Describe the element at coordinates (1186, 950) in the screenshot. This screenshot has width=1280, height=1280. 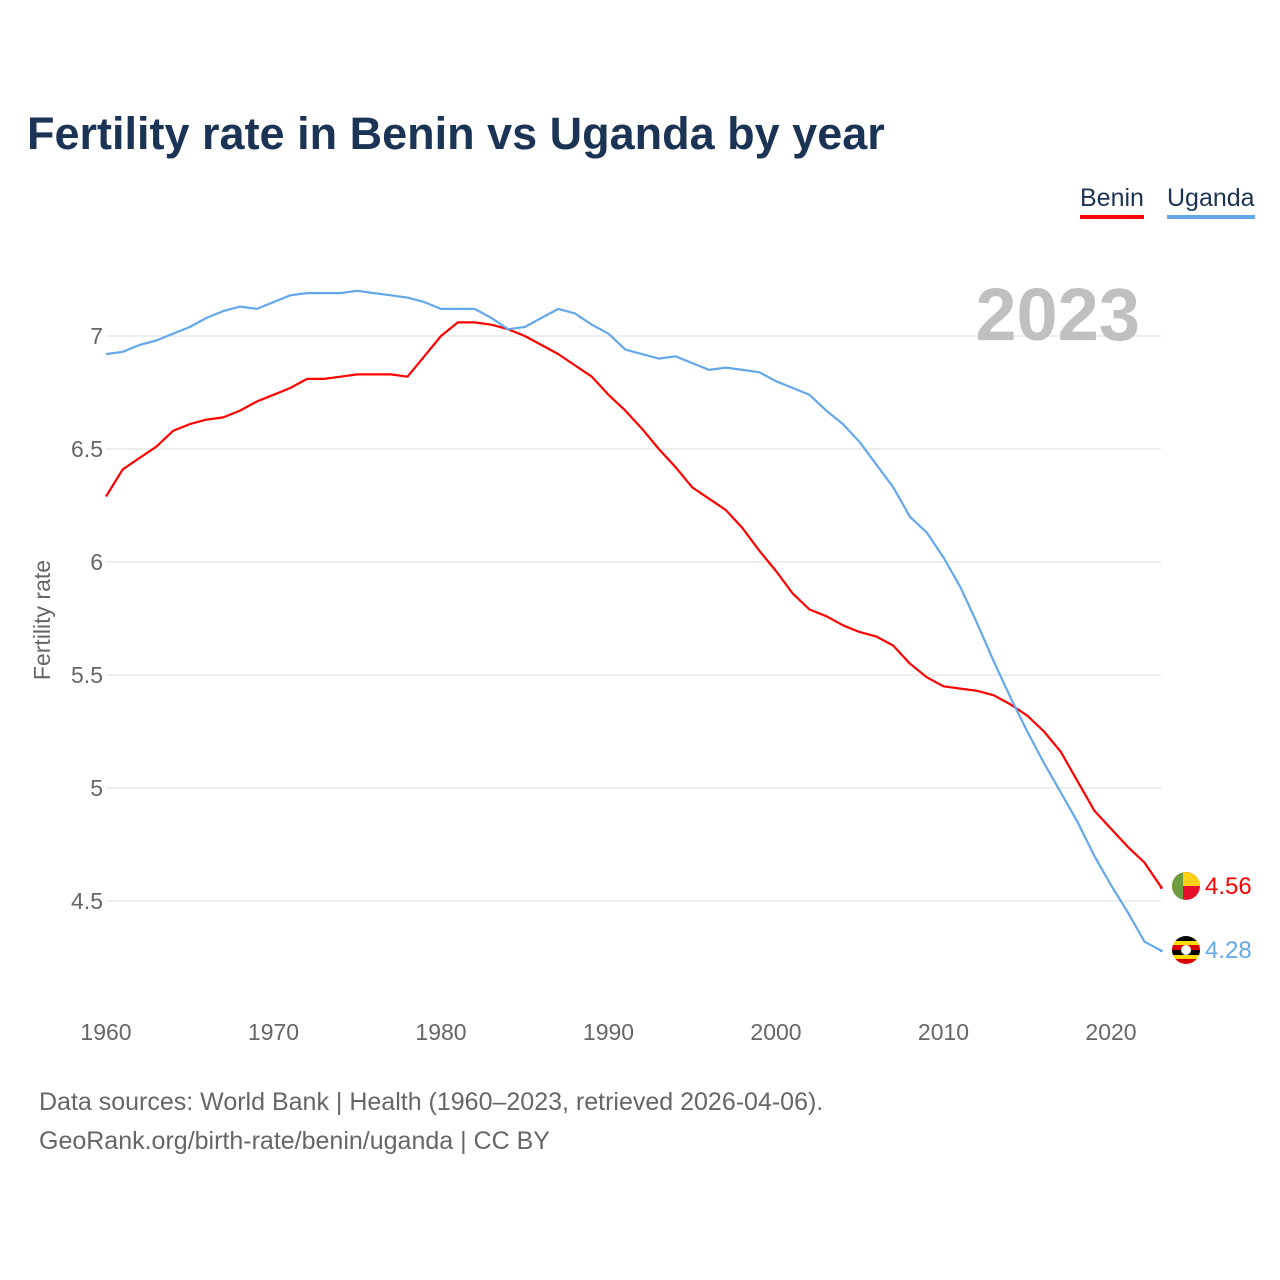
I see `uganda-flag-icon` at that location.